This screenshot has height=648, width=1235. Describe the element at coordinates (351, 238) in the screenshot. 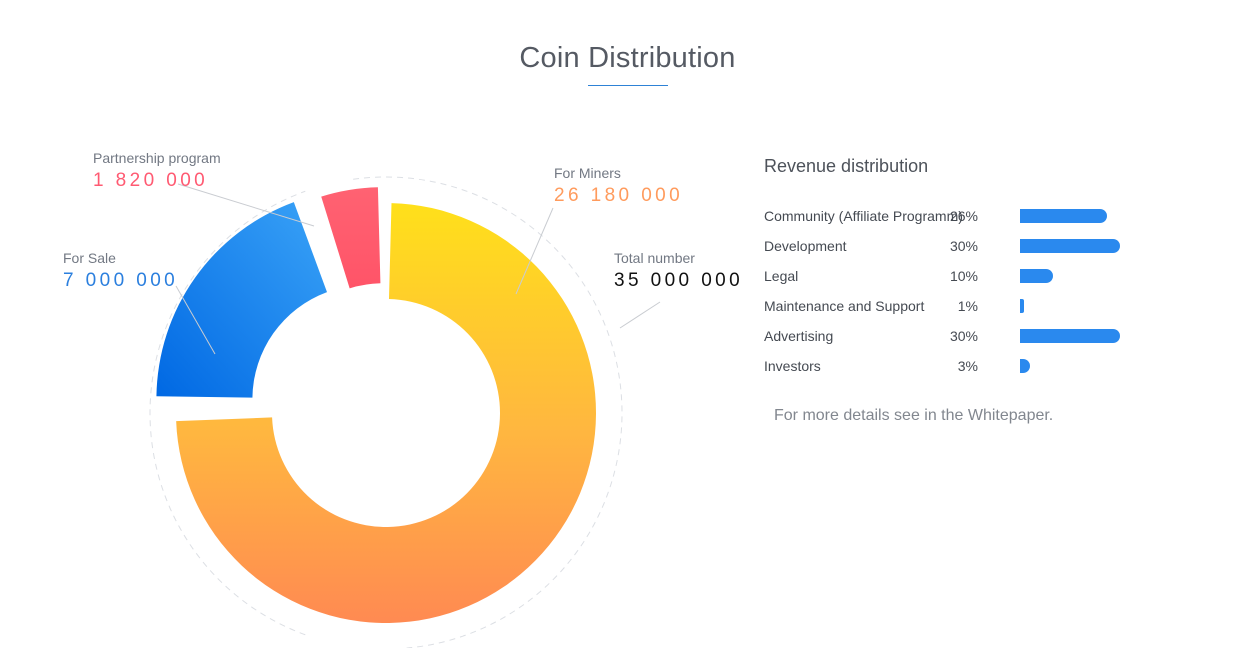

I see `donut-slice-partnership` at that location.